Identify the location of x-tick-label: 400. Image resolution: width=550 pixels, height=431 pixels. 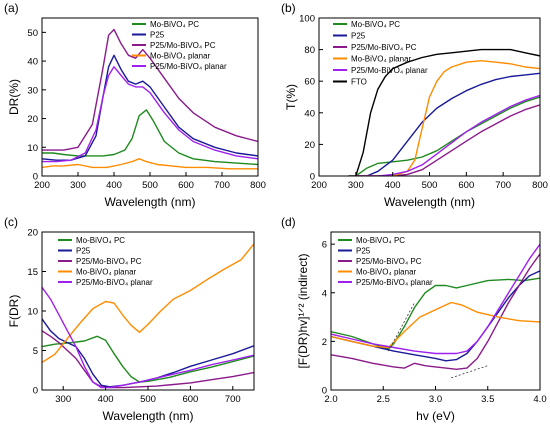
(106, 399).